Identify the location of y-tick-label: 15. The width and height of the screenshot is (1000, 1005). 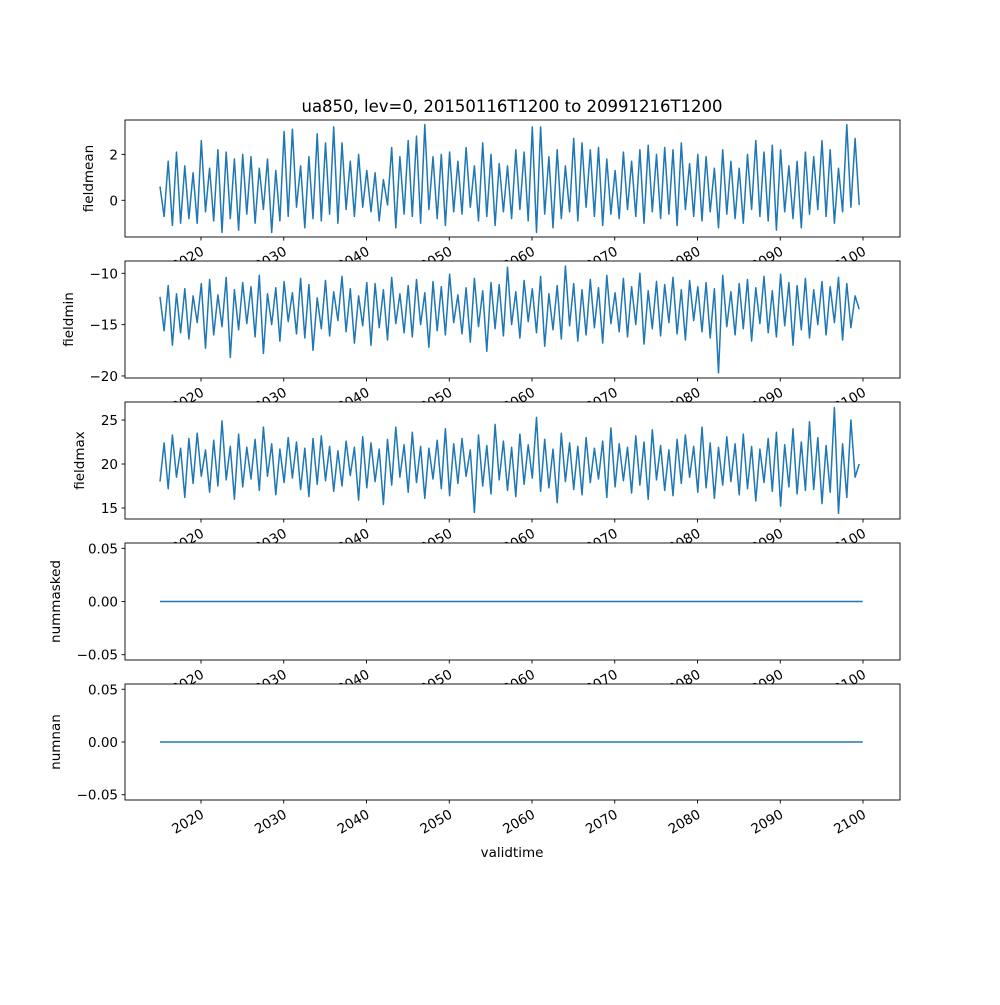
(109, 509).